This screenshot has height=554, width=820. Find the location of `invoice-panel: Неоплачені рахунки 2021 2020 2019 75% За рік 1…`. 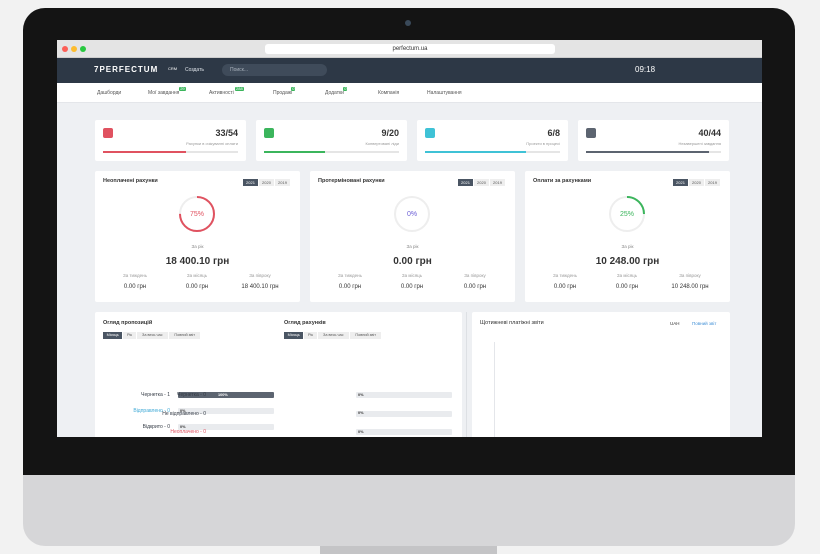

invoice-panel: Неоплачені рахунки 2021 2020 2019 75% За рік 1… is located at coordinates (197, 236).